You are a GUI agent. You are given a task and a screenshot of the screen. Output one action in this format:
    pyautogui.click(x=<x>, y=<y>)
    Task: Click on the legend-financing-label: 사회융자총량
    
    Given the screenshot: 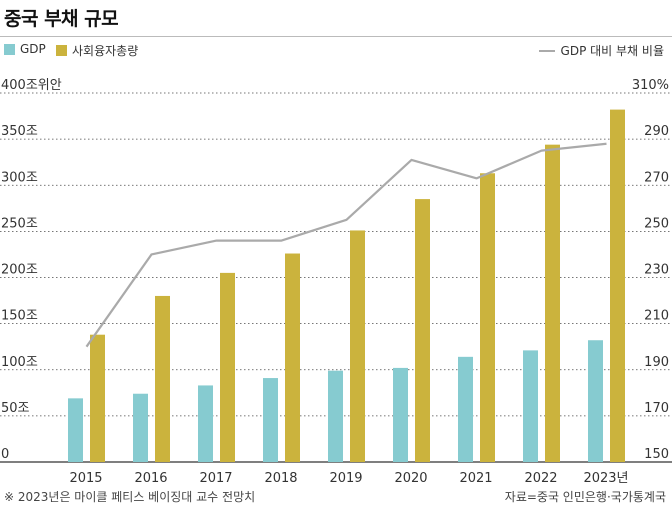 What is the action you would take?
    pyautogui.click(x=105, y=51)
    